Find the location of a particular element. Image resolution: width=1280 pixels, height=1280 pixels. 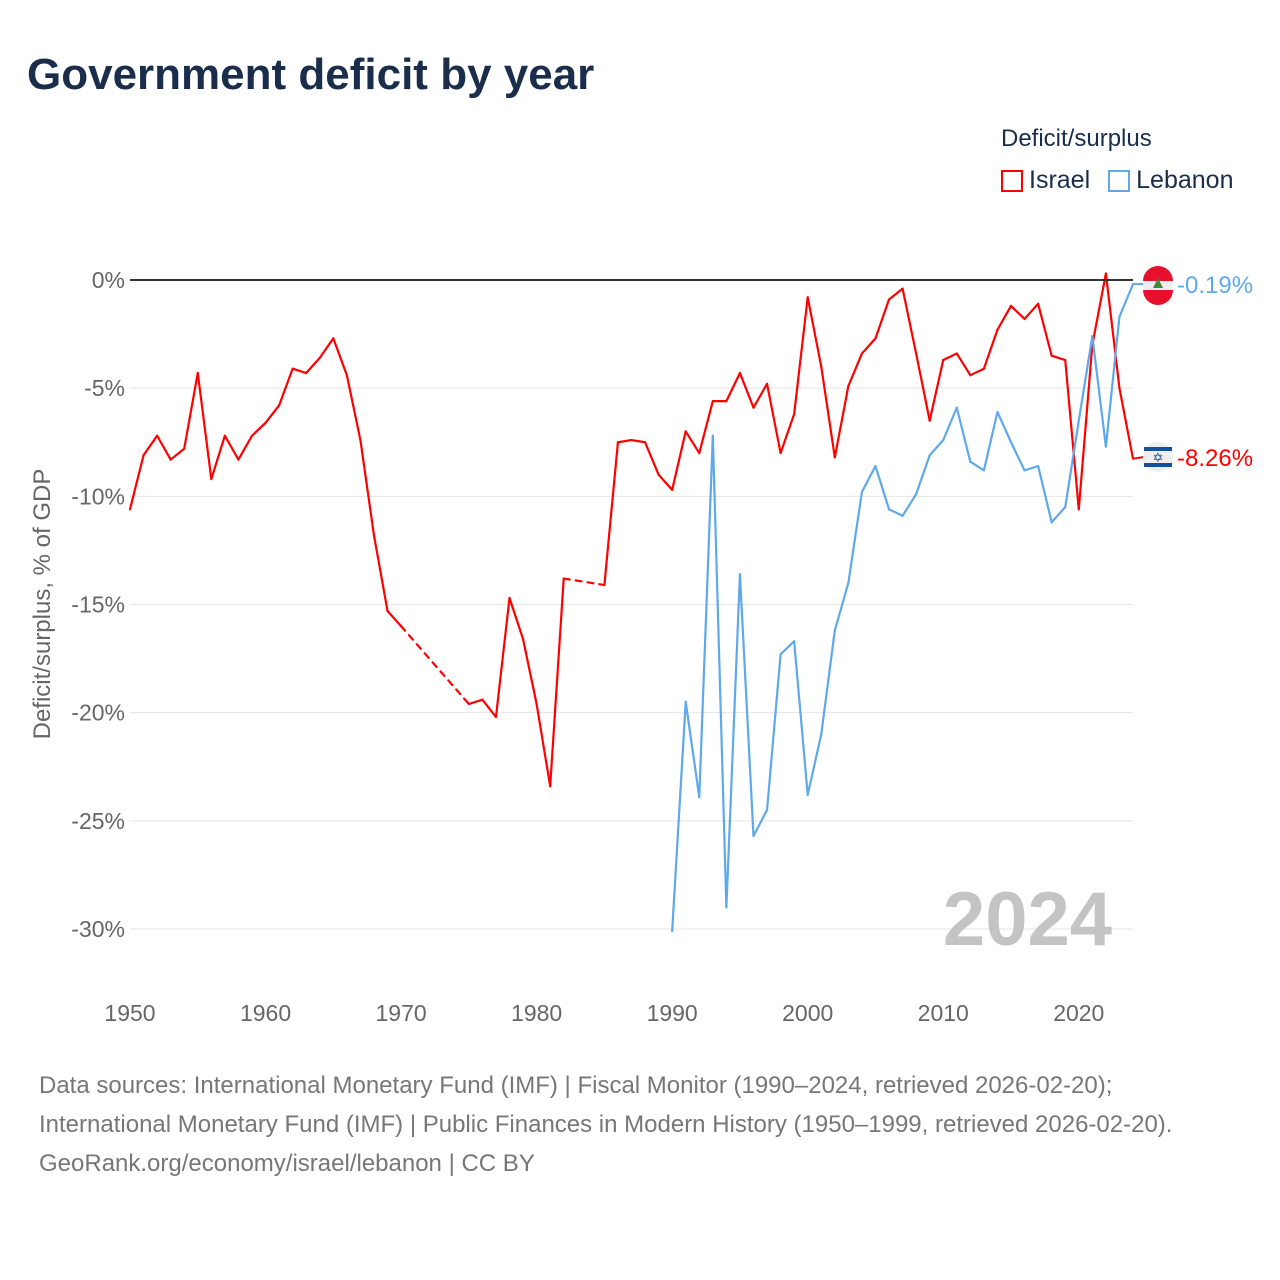

x-tick-label: 1980 is located at coordinates (536, 1013).